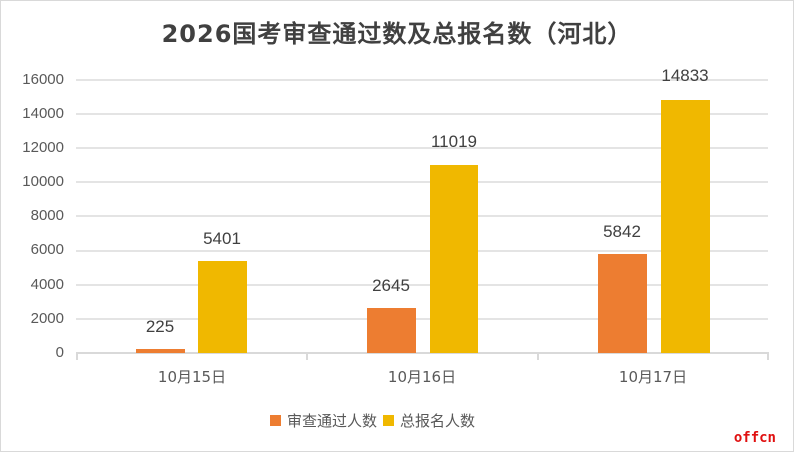 The height and width of the screenshot is (452, 794). Describe the element at coordinates (389, 420) in the screenshot. I see `legend-swatch-yellow` at that location.